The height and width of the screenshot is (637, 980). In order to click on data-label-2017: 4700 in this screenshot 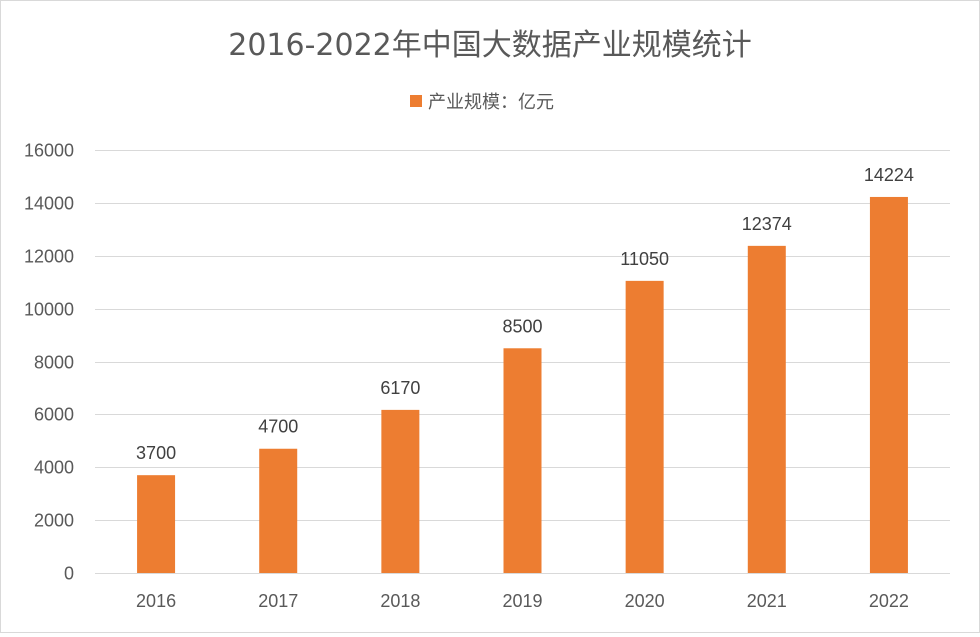, I will do `click(278, 427)`.